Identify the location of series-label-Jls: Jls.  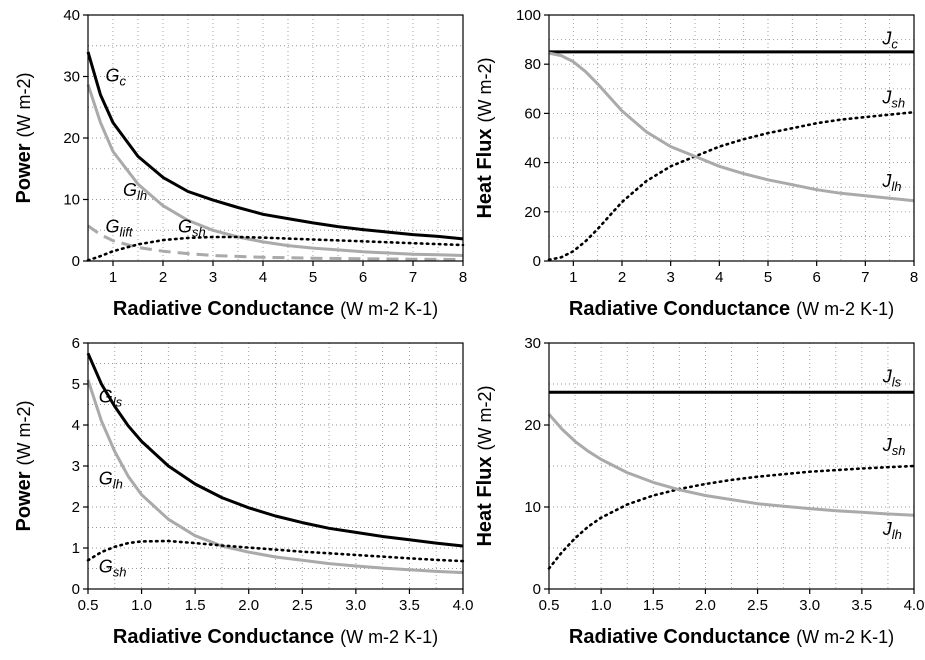
(892, 377).